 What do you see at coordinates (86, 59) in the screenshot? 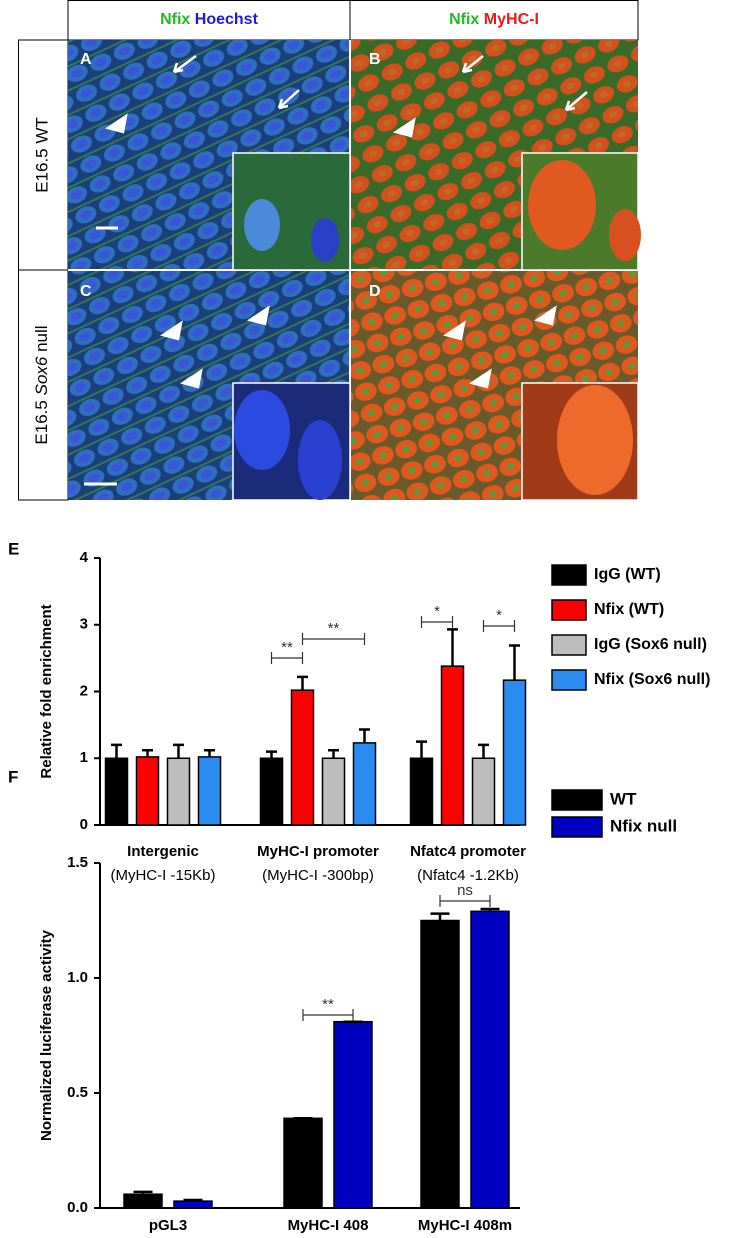
I see `panel-letter: A` at bounding box center [86, 59].